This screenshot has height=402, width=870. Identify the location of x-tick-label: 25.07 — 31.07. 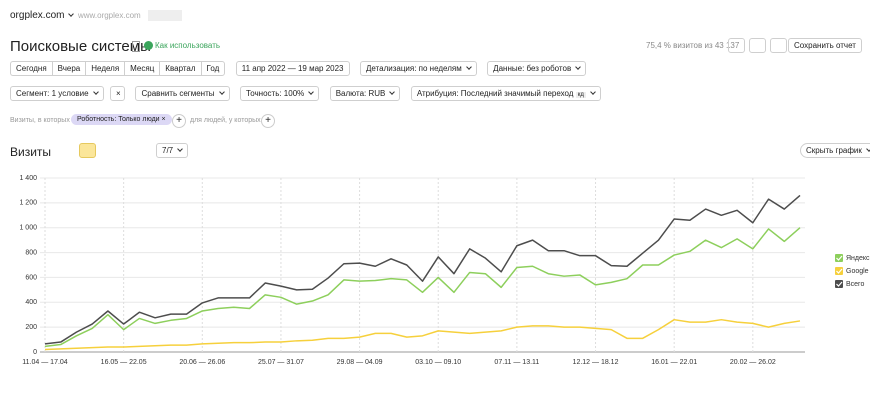
(281, 362).